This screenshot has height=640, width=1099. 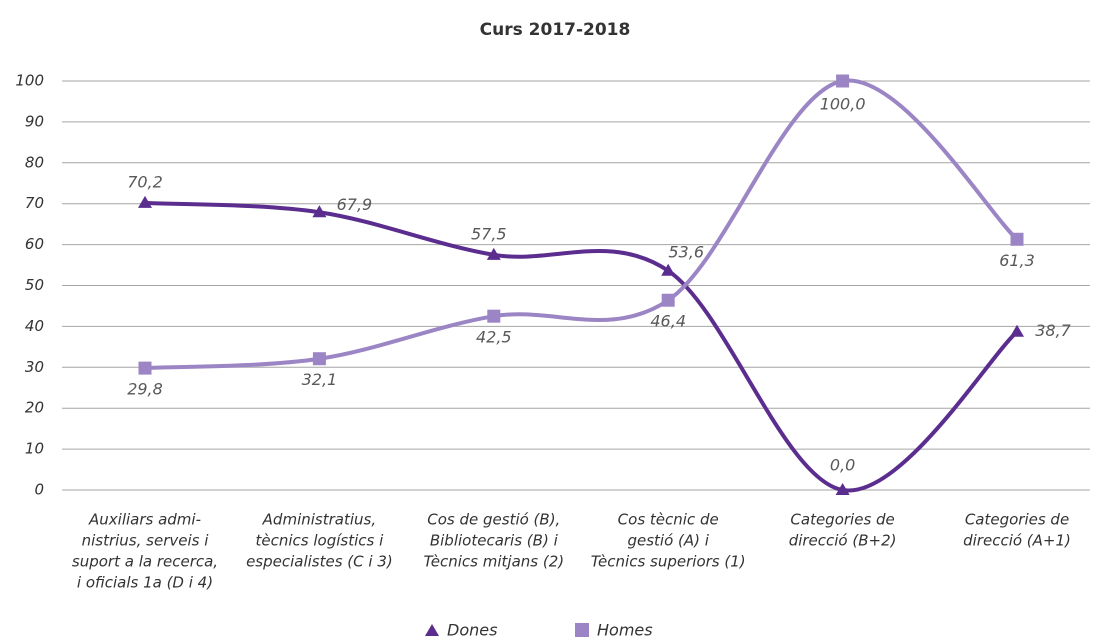 I want to click on x-tick-label: Tècnics superiors (1), so click(x=668, y=562).